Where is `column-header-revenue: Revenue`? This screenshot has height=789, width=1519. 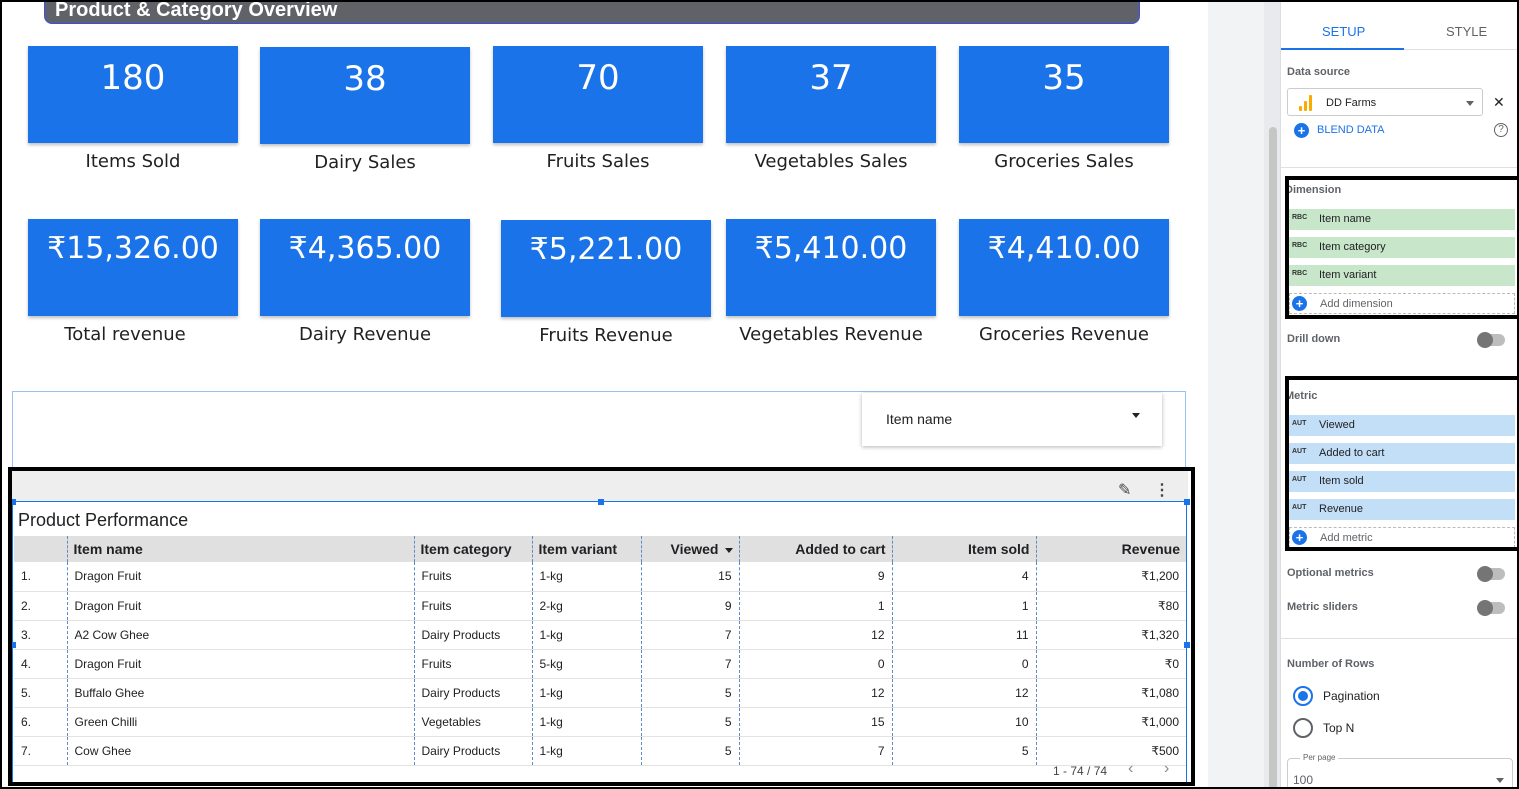 column-header-revenue: Revenue is located at coordinates (1110, 549).